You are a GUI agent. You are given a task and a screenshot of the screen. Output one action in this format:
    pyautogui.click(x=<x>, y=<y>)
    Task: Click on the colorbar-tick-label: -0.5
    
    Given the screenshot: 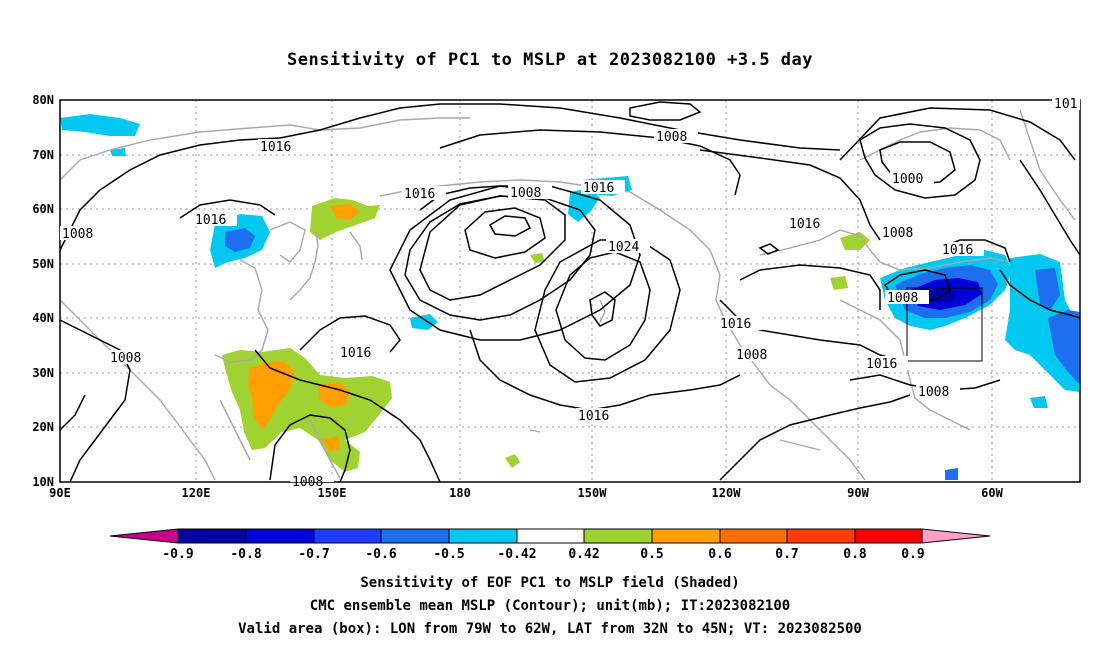 What is the action you would take?
    pyautogui.click(x=448, y=554)
    